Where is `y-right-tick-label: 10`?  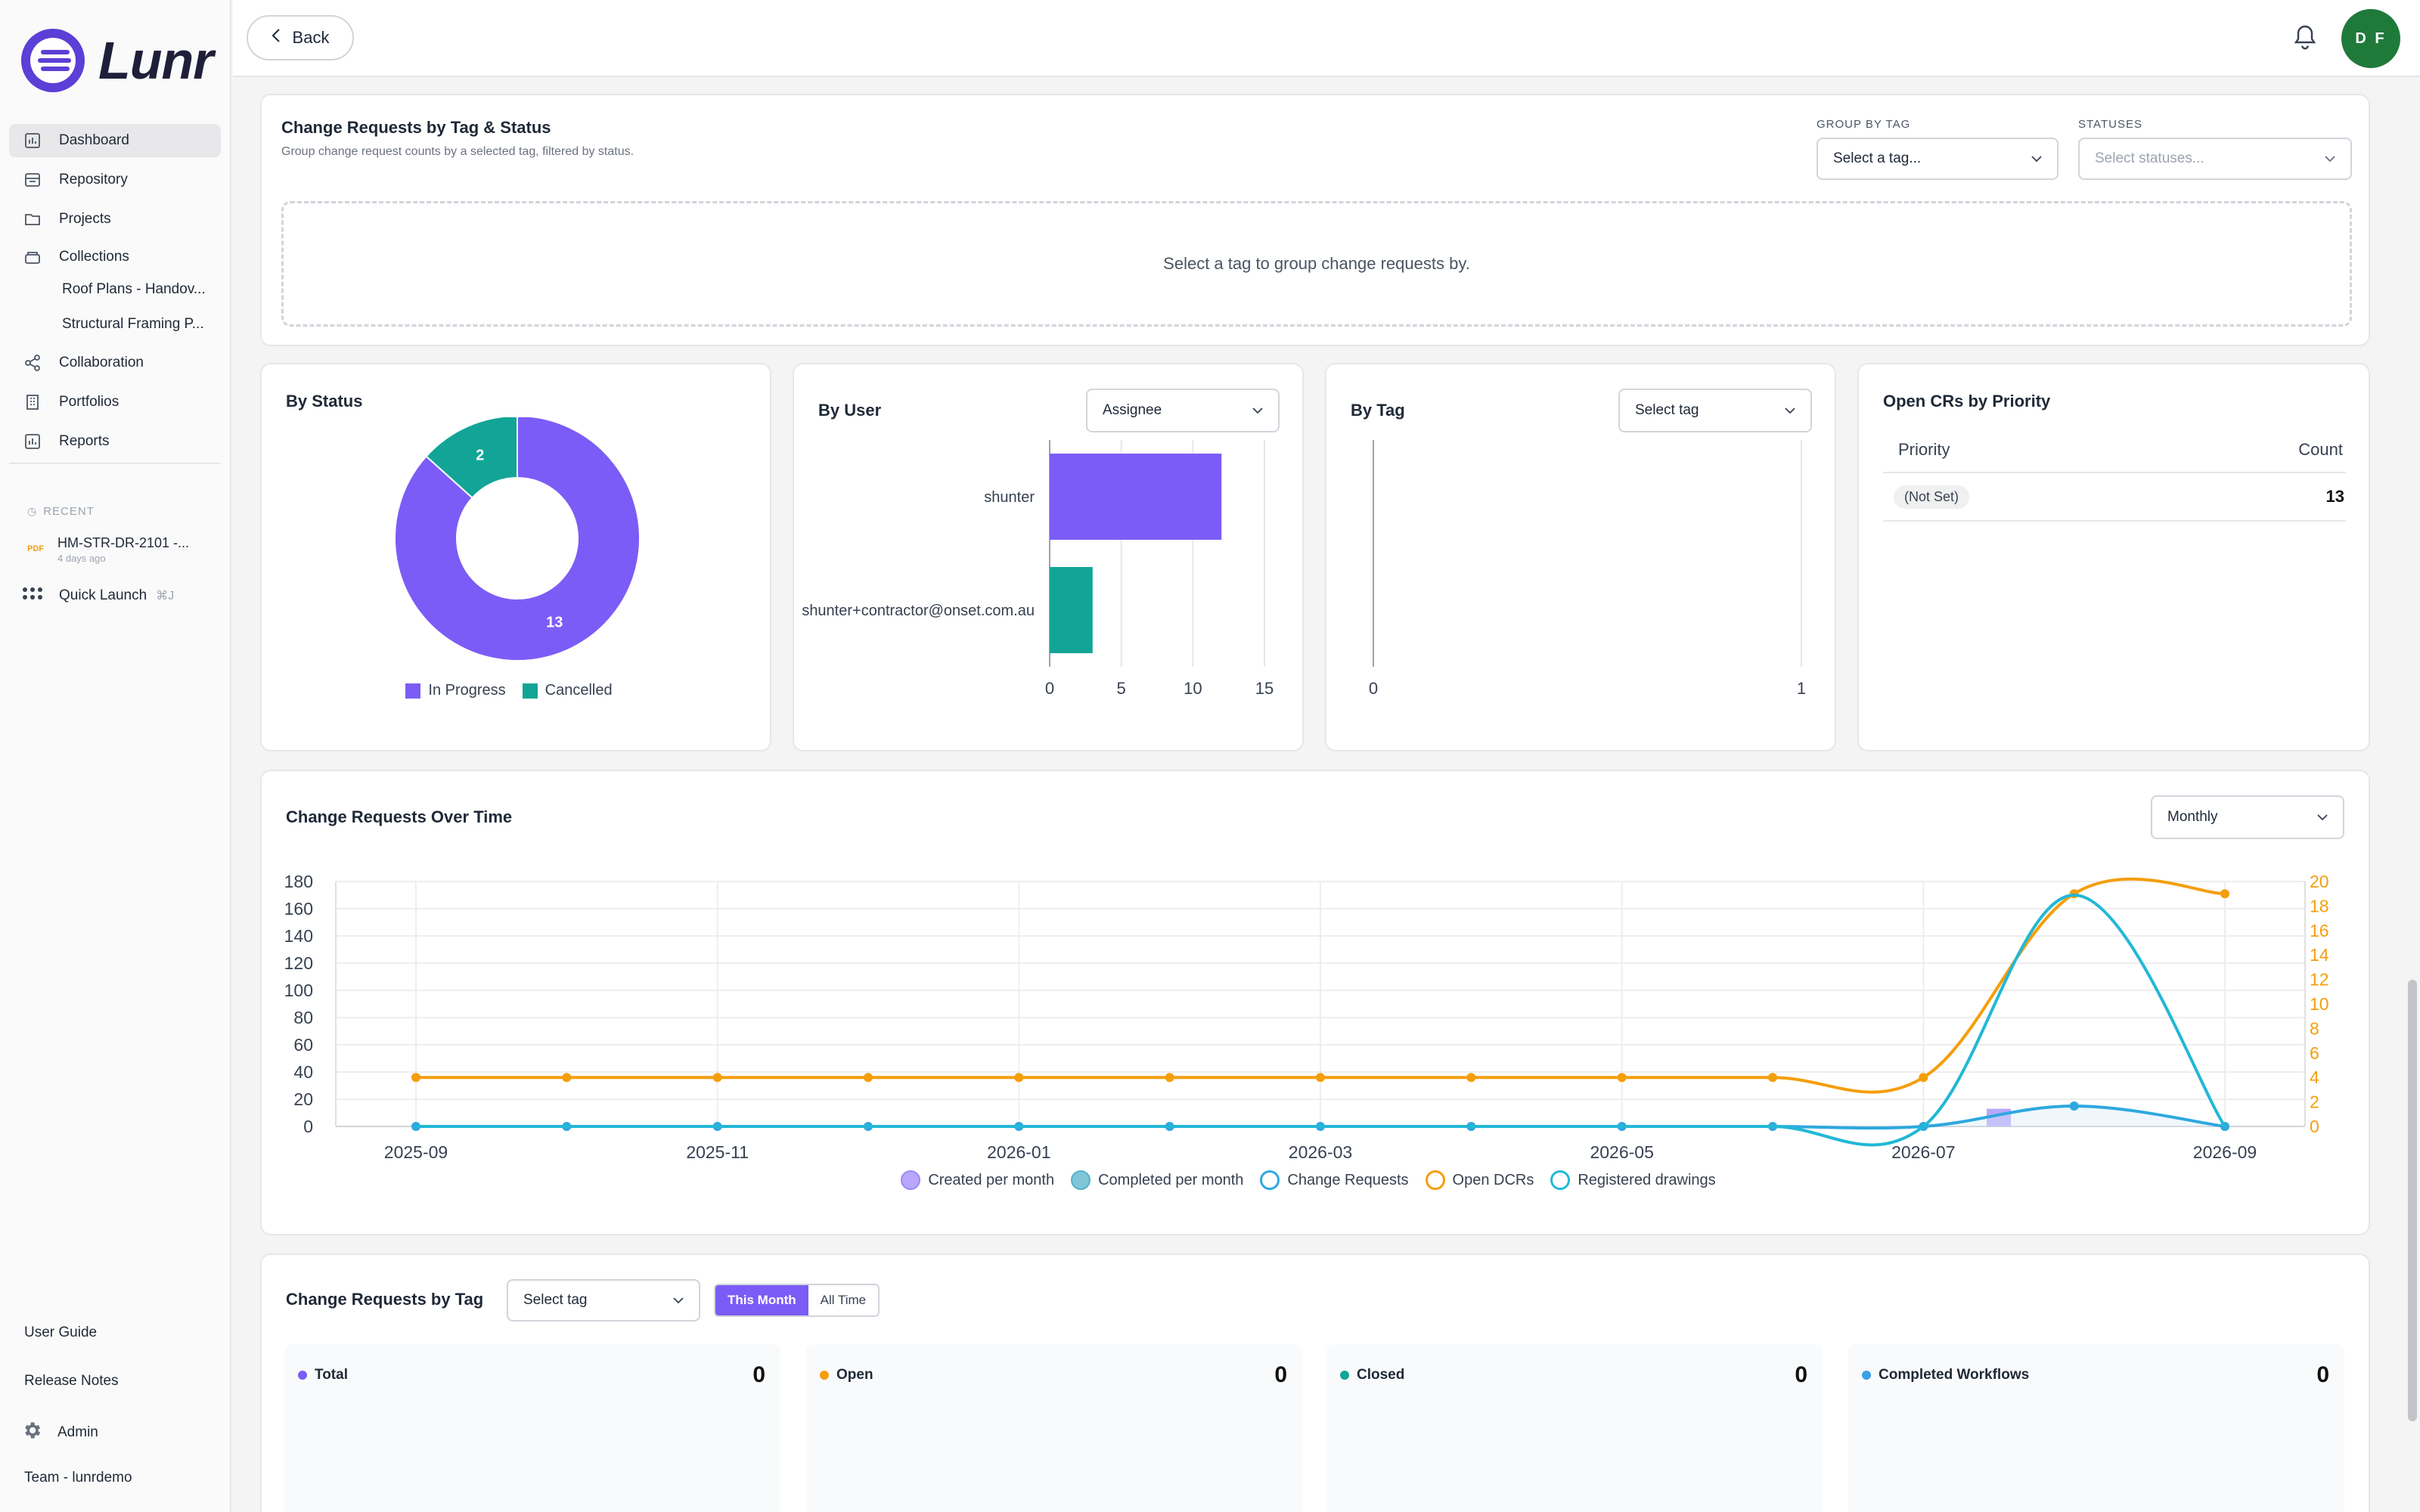 y-right-tick-label: 10 is located at coordinates (2319, 1004).